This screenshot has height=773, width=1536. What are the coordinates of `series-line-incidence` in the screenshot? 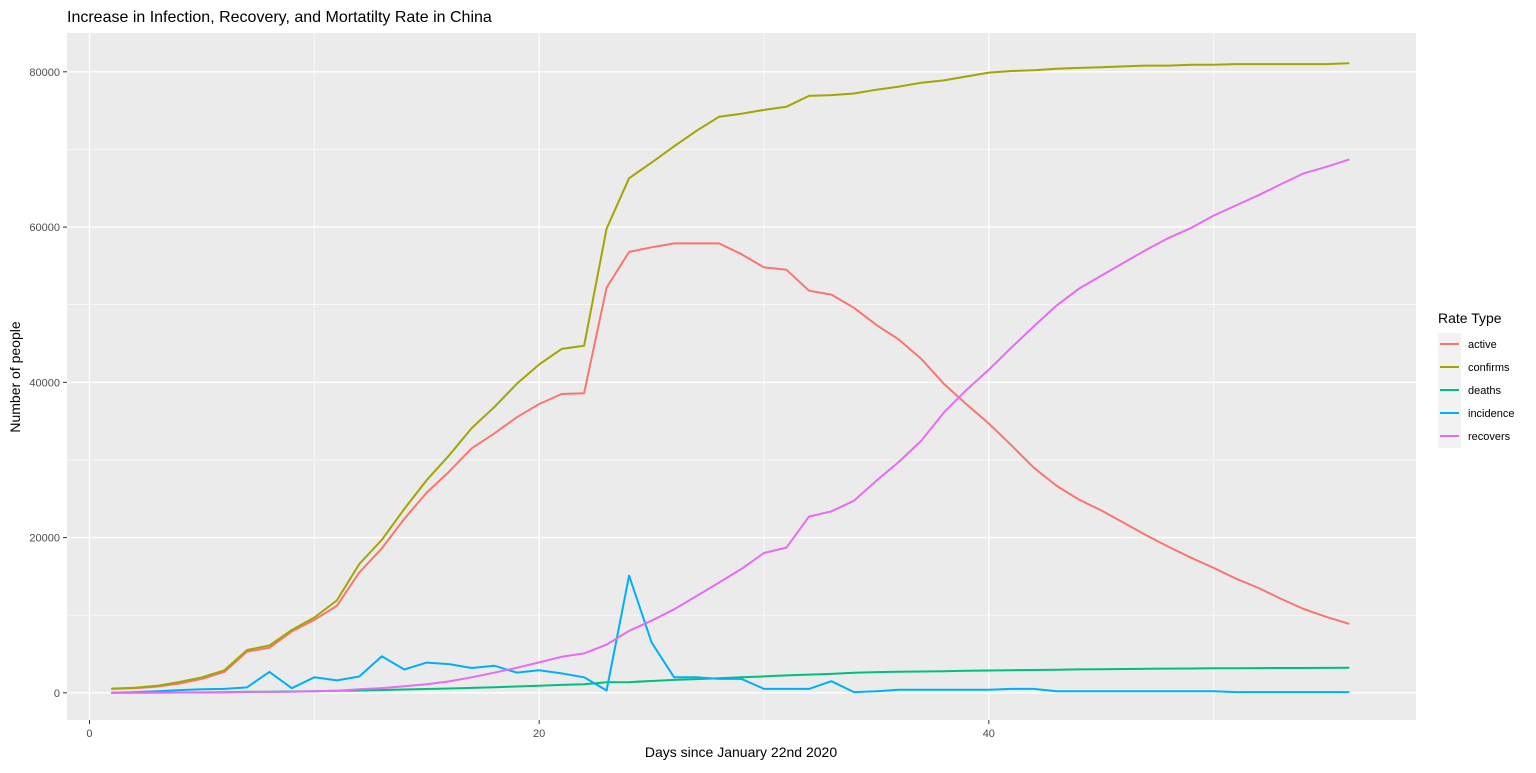 It's located at (730, 634).